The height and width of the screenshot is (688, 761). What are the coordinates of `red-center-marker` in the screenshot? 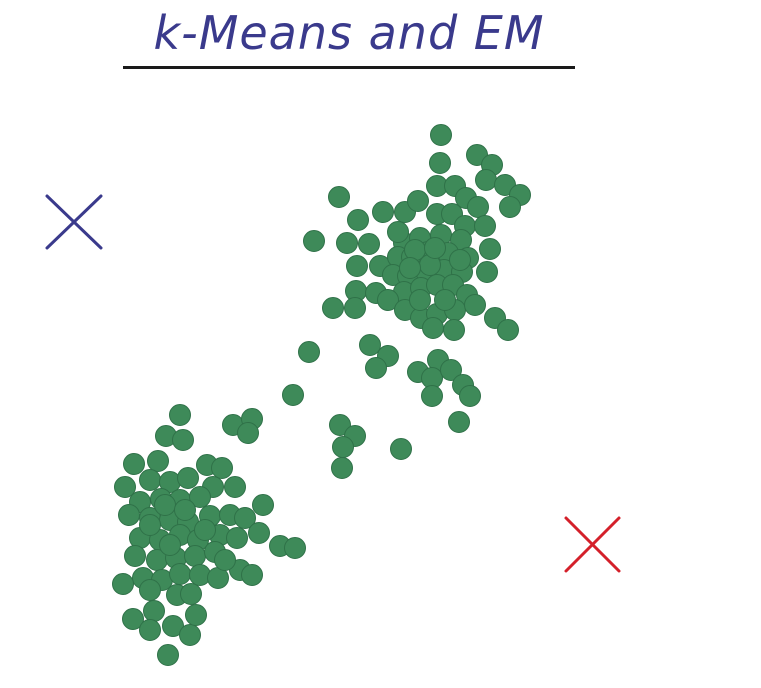 It's located at (592, 544).